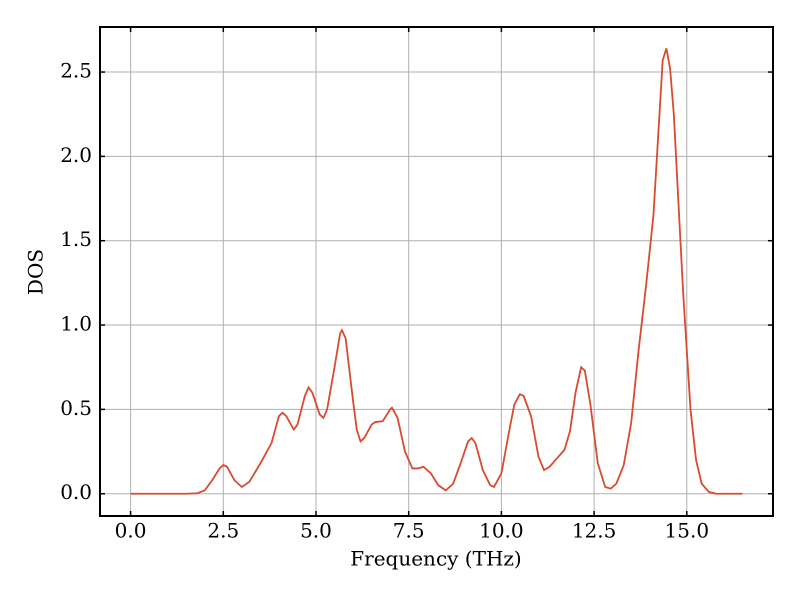  Describe the element at coordinates (594, 531) in the screenshot. I see `x-tick-label: 12.5` at that location.